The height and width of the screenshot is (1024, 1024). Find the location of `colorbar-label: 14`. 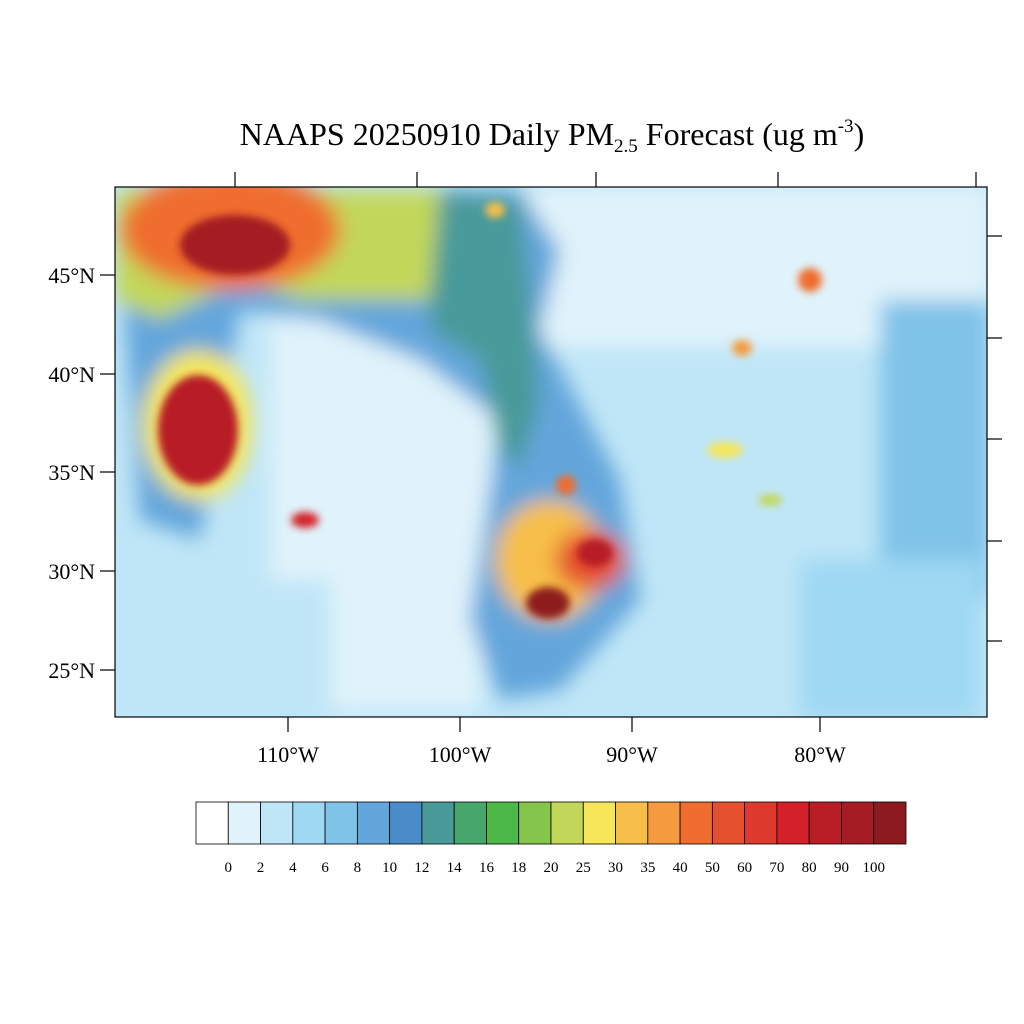

colorbar-label: 14 is located at coordinates (455, 868).